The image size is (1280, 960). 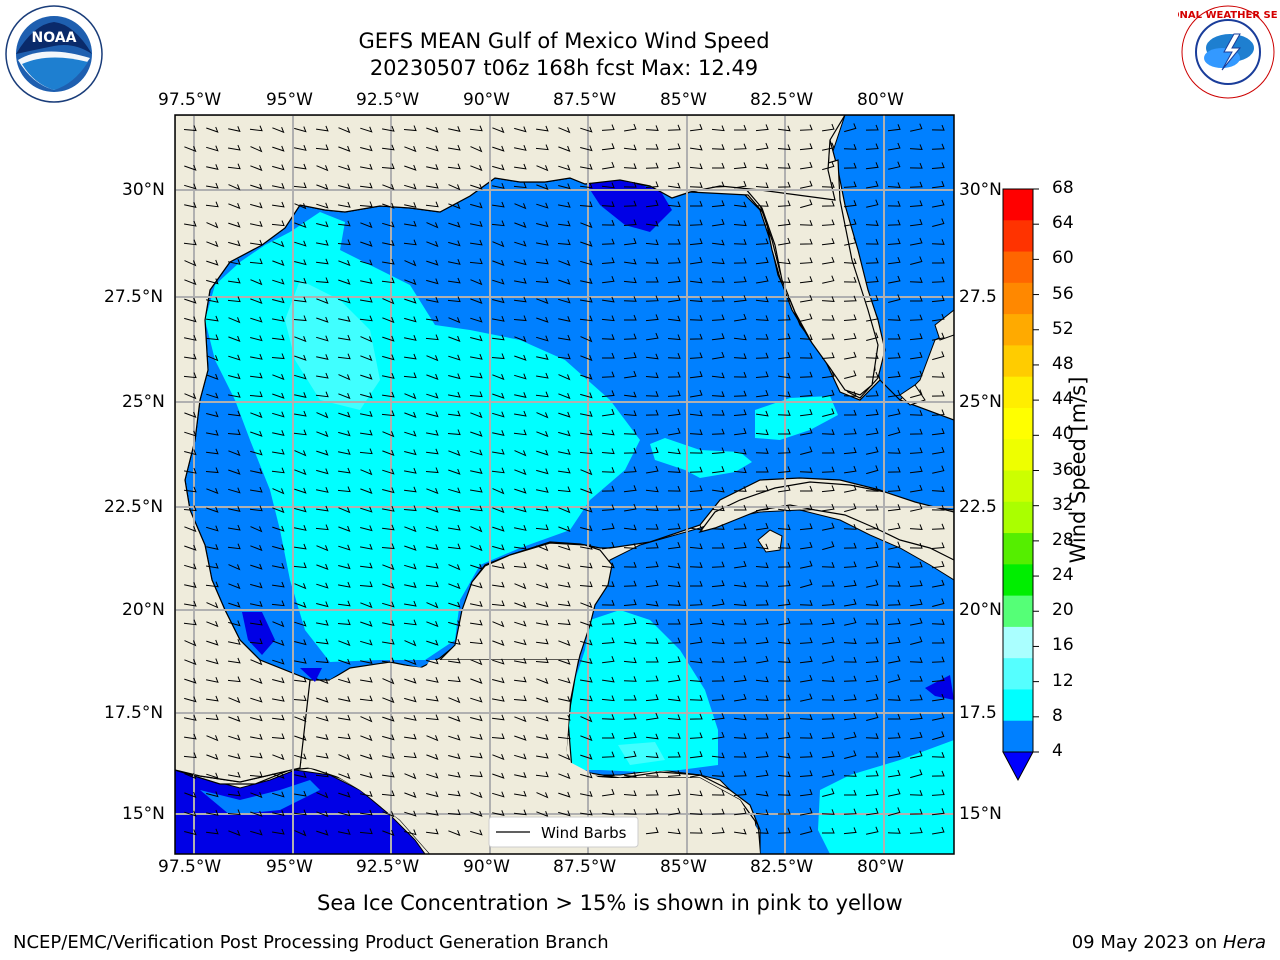 I want to click on lon-label-bottom: 95°W, so click(x=289, y=867).